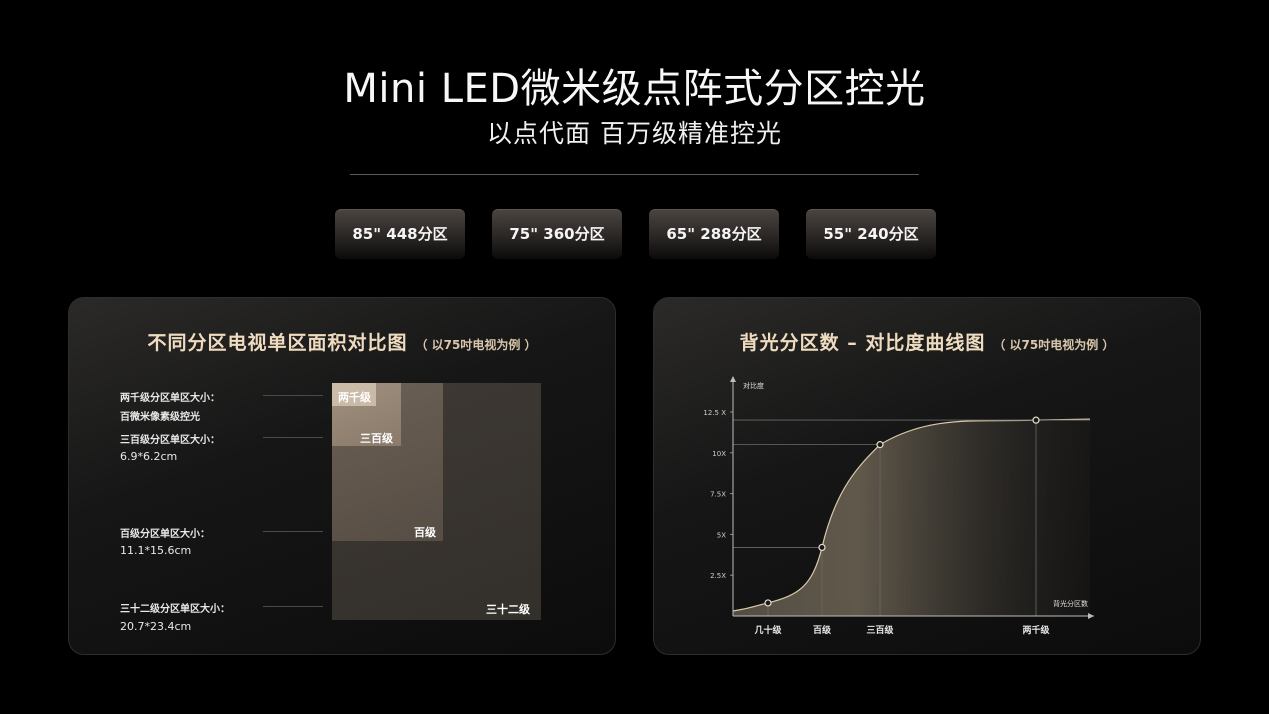  What do you see at coordinates (1036, 630) in the screenshot?
I see `x-tick-label: 两千级` at bounding box center [1036, 630].